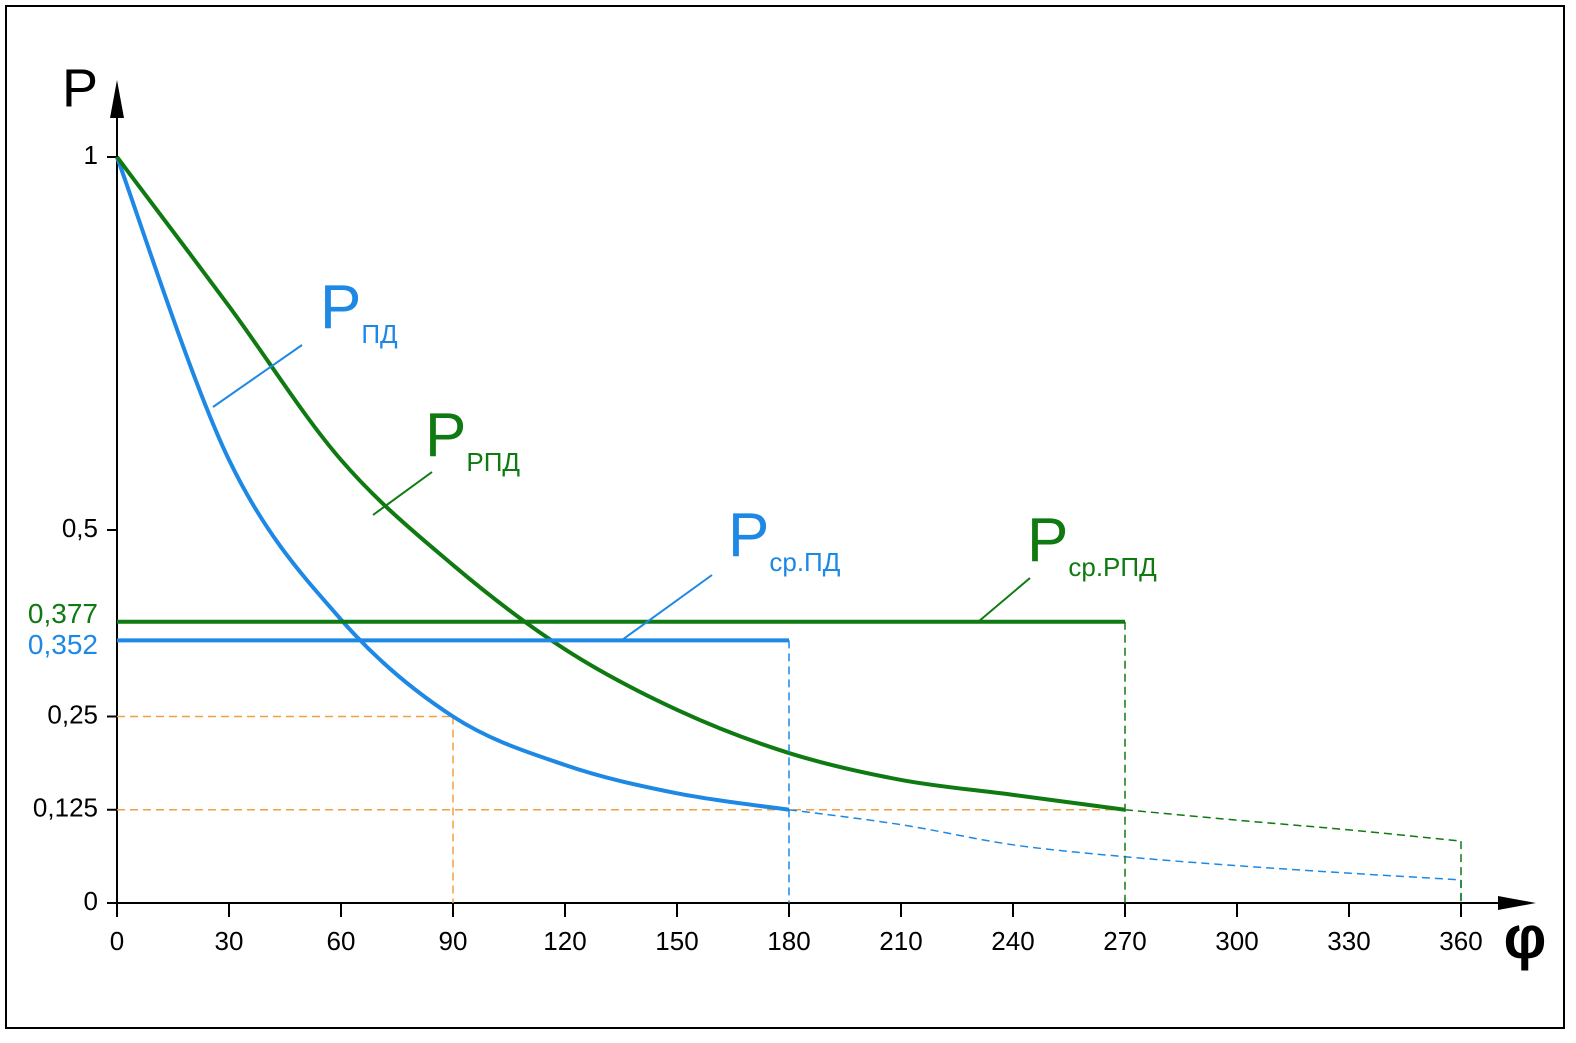 Image resolution: width=1576 pixels, height=1043 pixels. What do you see at coordinates (1460, 941) in the screenshot?
I see `x-tick-label: 360` at bounding box center [1460, 941].